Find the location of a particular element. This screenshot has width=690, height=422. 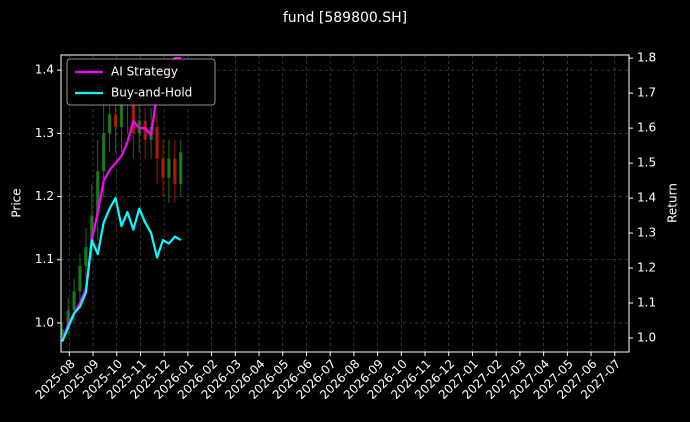

legend-label: Buy-and-Hold is located at coordinates (151, 93).